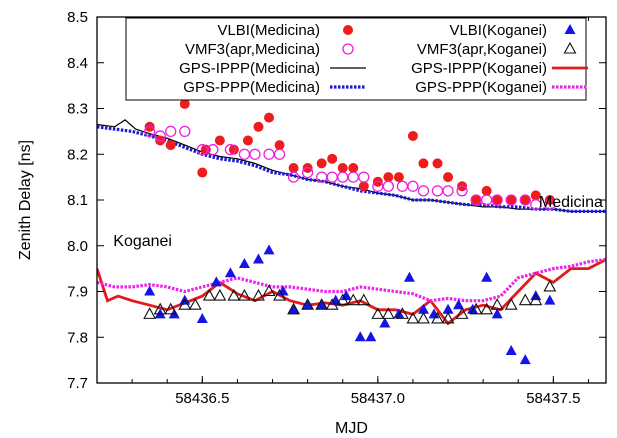 The image size is (617, 438). Describe the element at coordinates (77, 154) in the screenshot. I see `y-tick-label: 8.2` at that location.